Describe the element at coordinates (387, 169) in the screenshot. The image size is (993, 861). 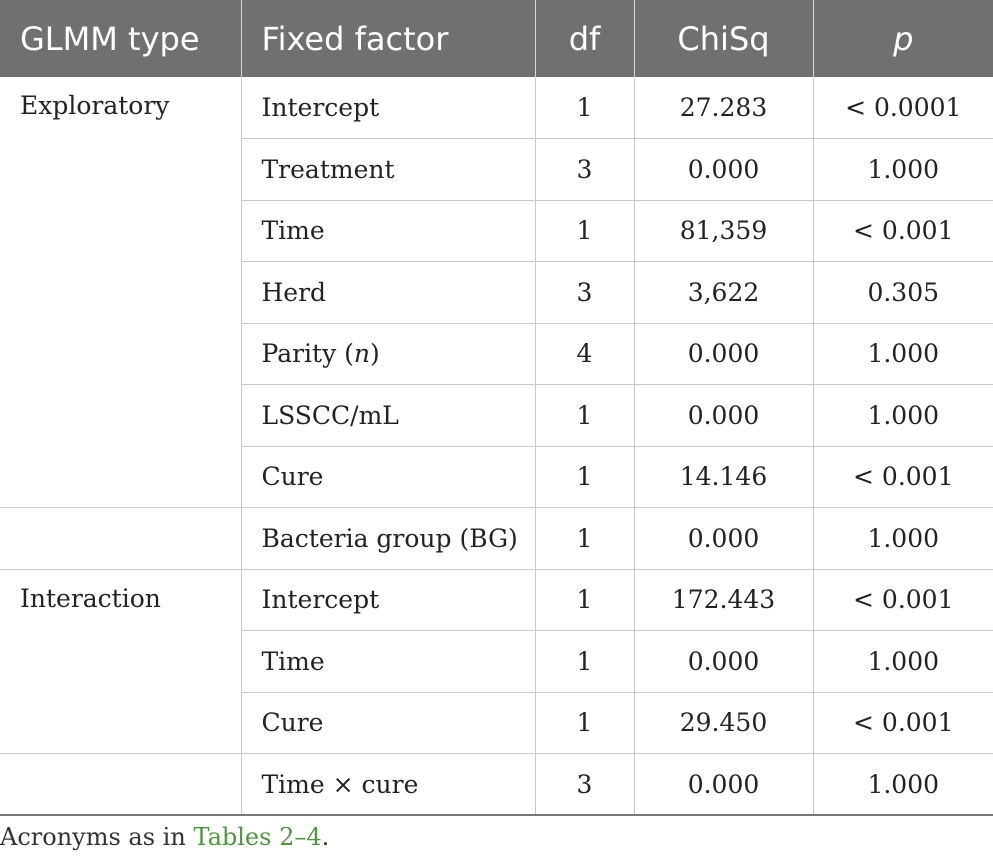
I see `fixed-factor-cell: Treatment` at that location.